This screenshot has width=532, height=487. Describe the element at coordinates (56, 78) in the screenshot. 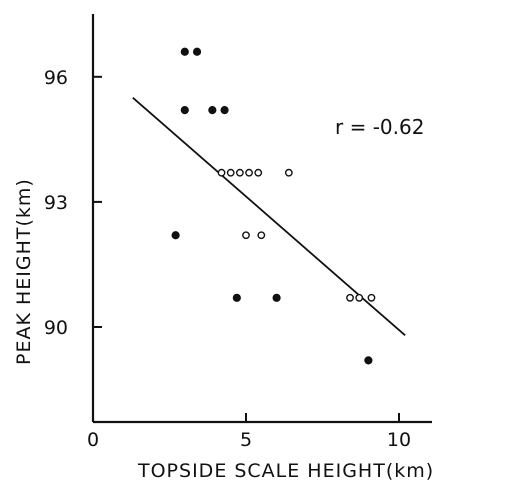

I see `y-tick-label-96: 96` at that location.